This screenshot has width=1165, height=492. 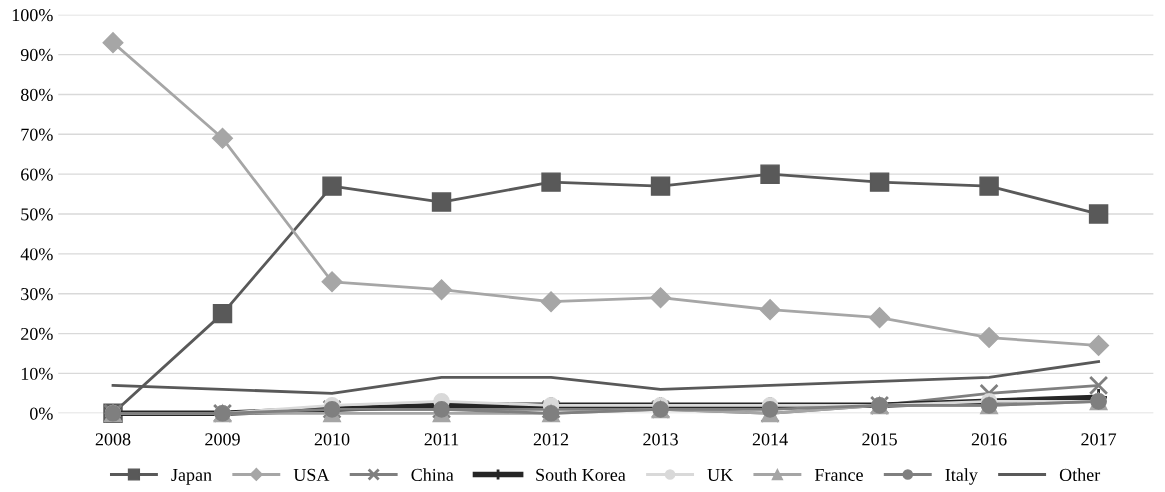 What do you see at coordinates (37, 373) in the screenshot?
I see `y-tick-label: 10%` at bounding box center [37, 373].